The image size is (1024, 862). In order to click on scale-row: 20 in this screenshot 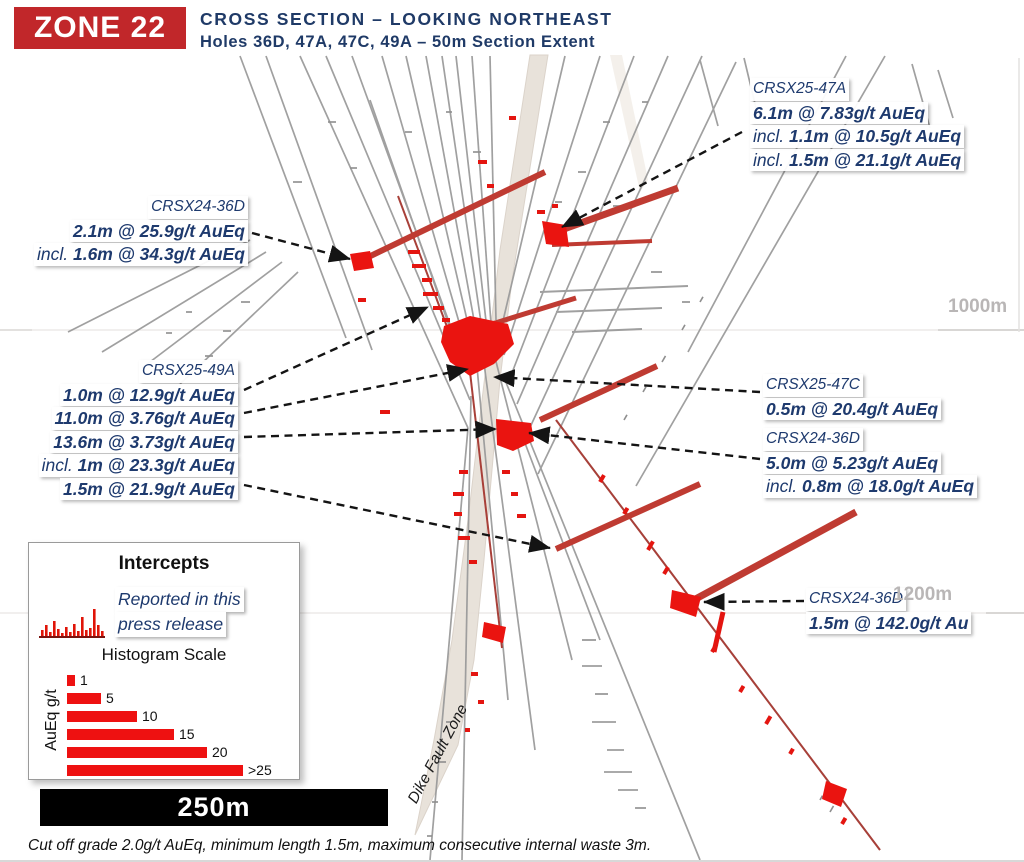, I will do `click(169, 752)`.